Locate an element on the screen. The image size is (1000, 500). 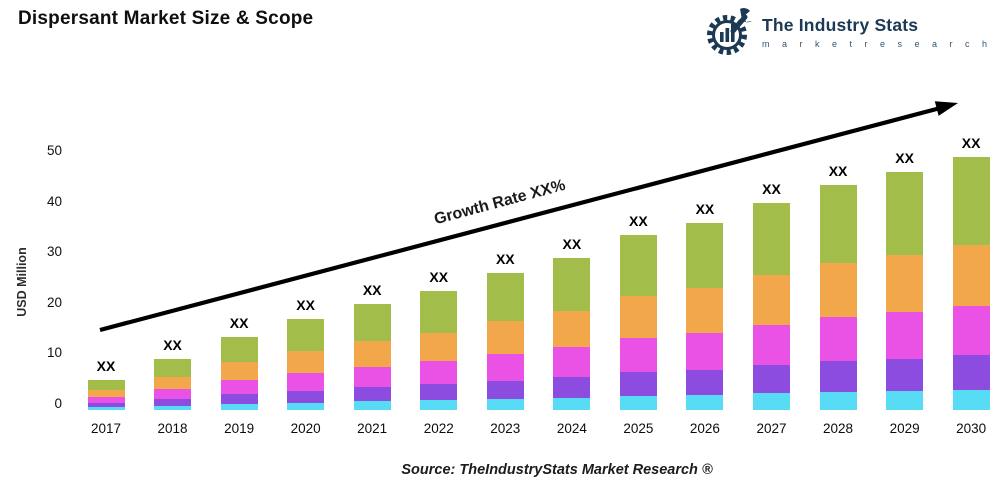
orange-segment-2018 is located at coordinates (173, 382).